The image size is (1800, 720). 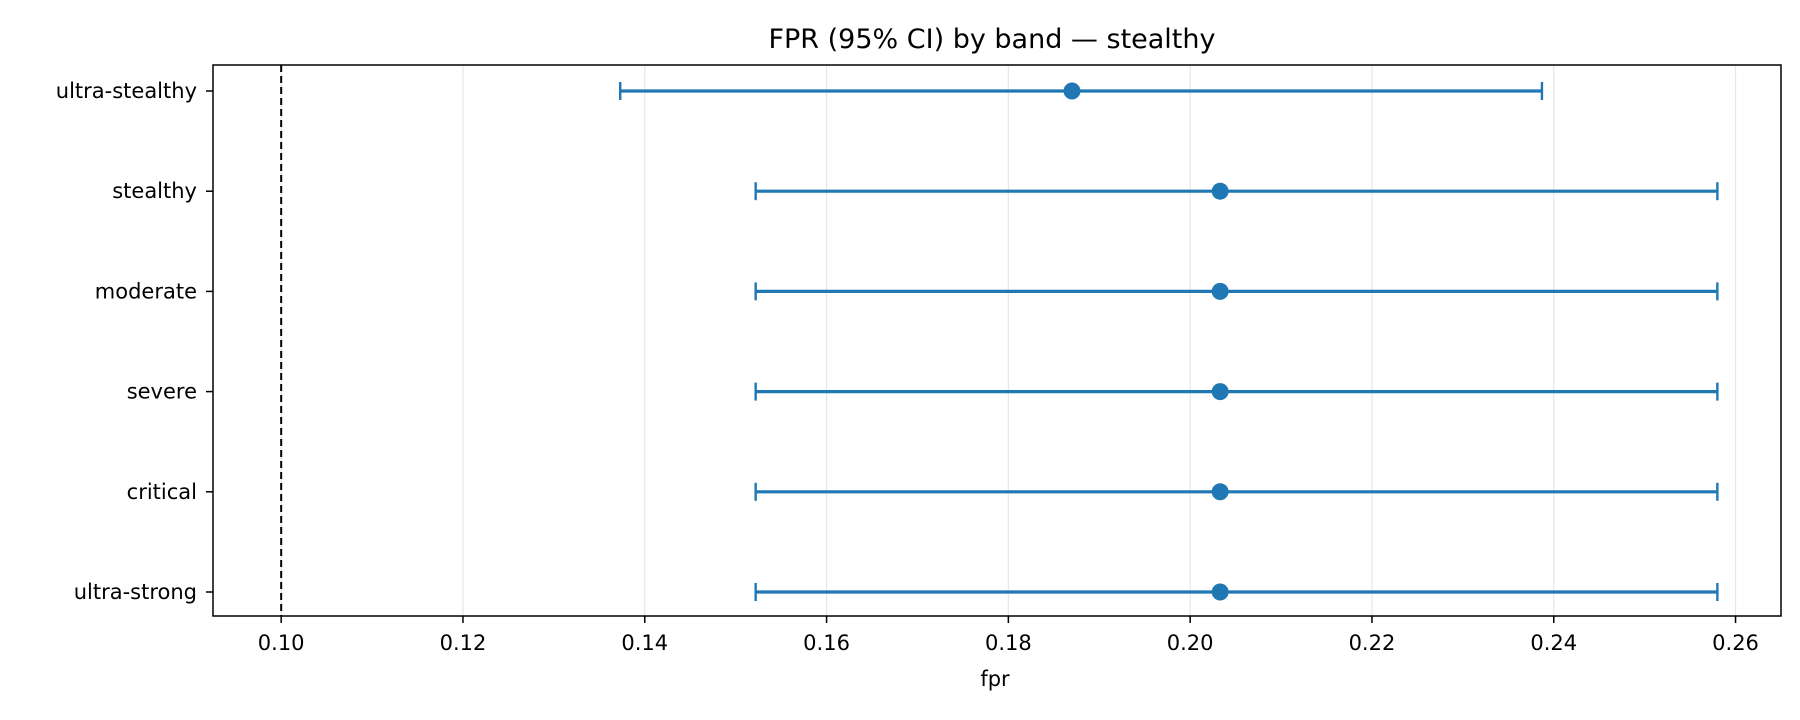 What do you see at coordinates (1190, 643) in the screenshot?
I see `x-tick-label: 0.20` at bounding box center [1190, 643].